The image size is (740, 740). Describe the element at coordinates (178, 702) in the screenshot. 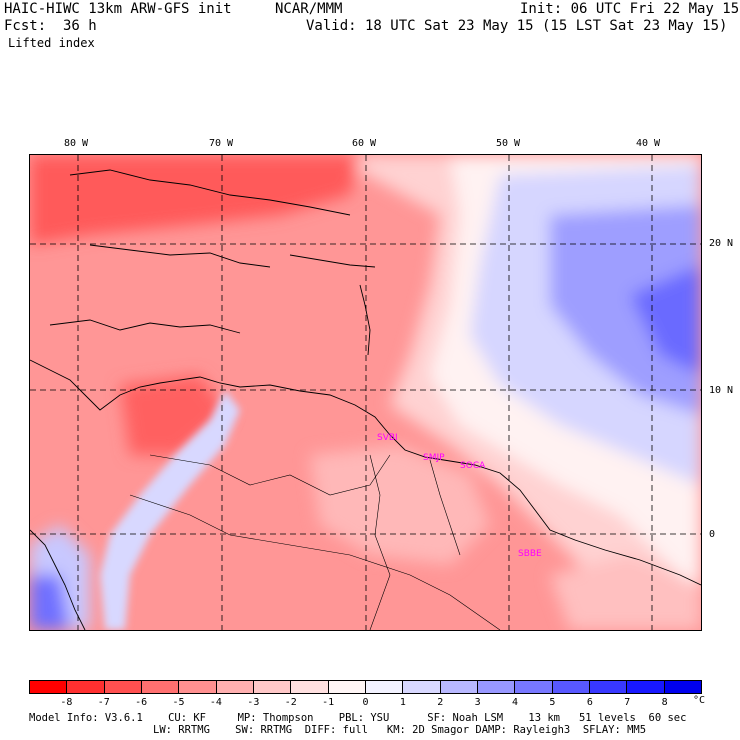

I see `colorbar-tick-label: -5` at that location.